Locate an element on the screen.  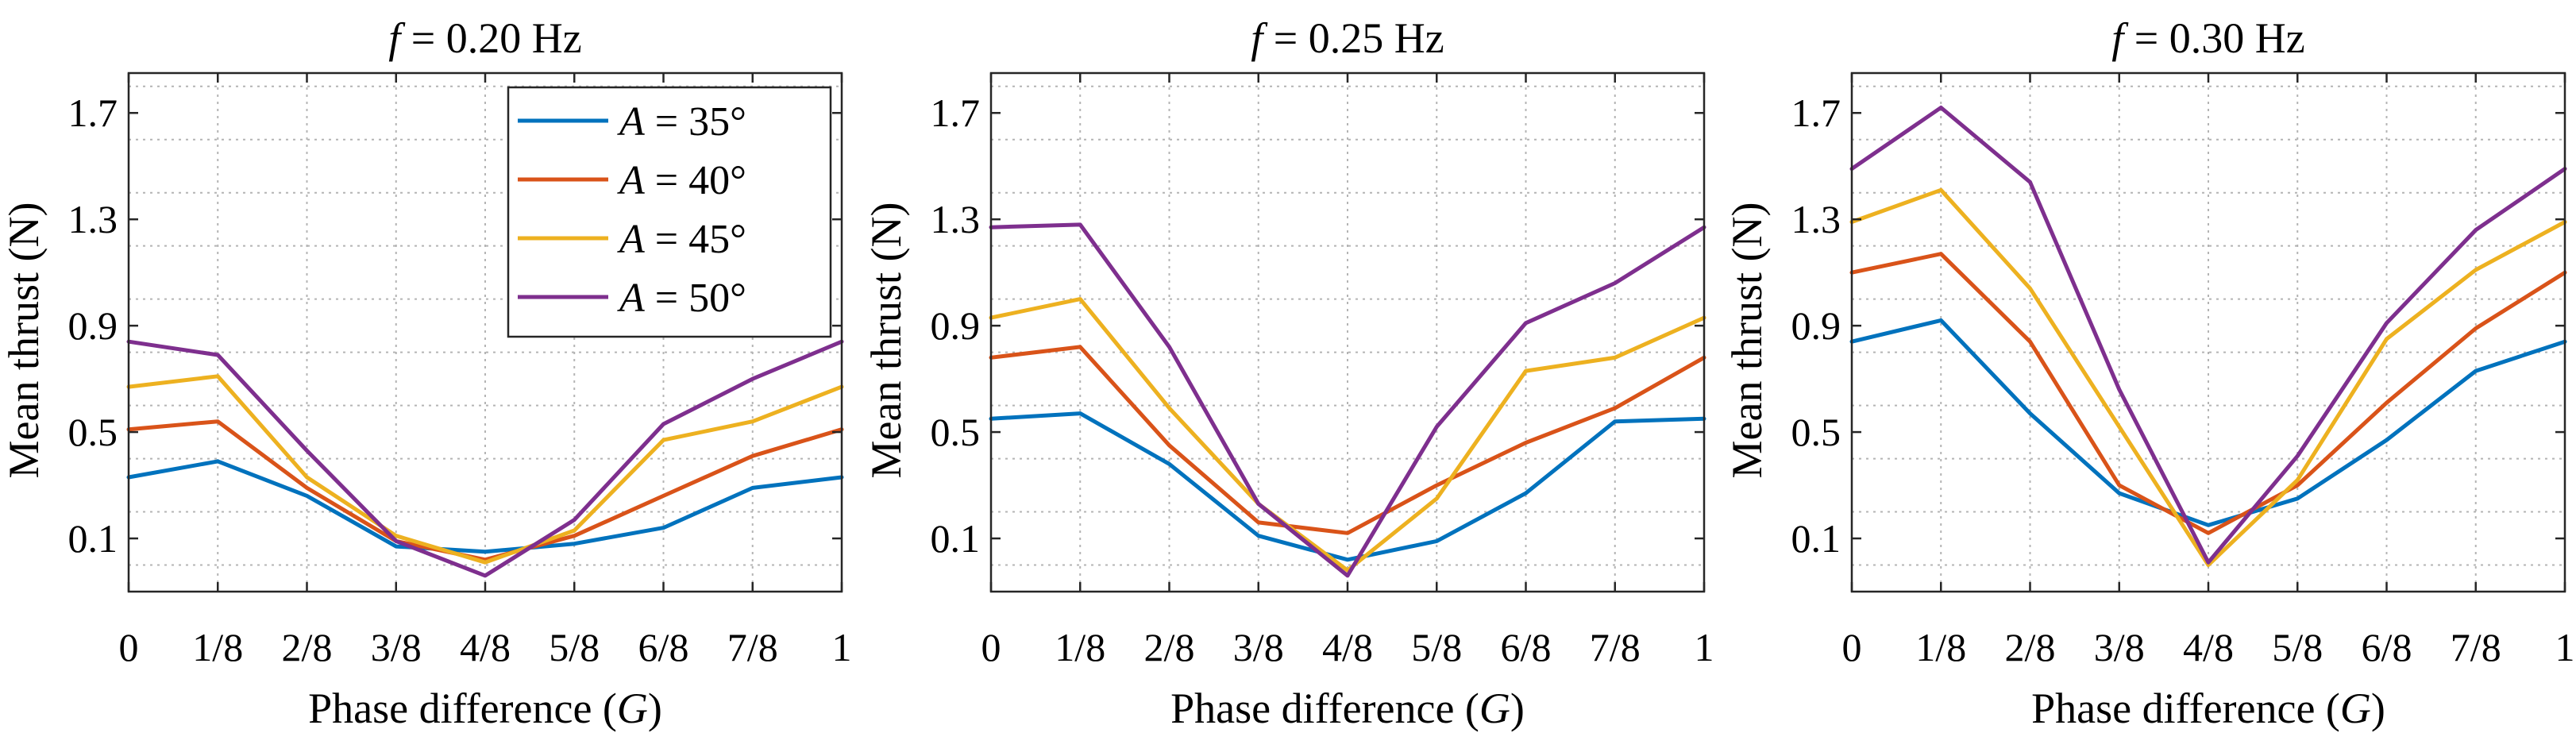
chart-title: f = 0.25 Hz is located at coordinates (1347, 38).